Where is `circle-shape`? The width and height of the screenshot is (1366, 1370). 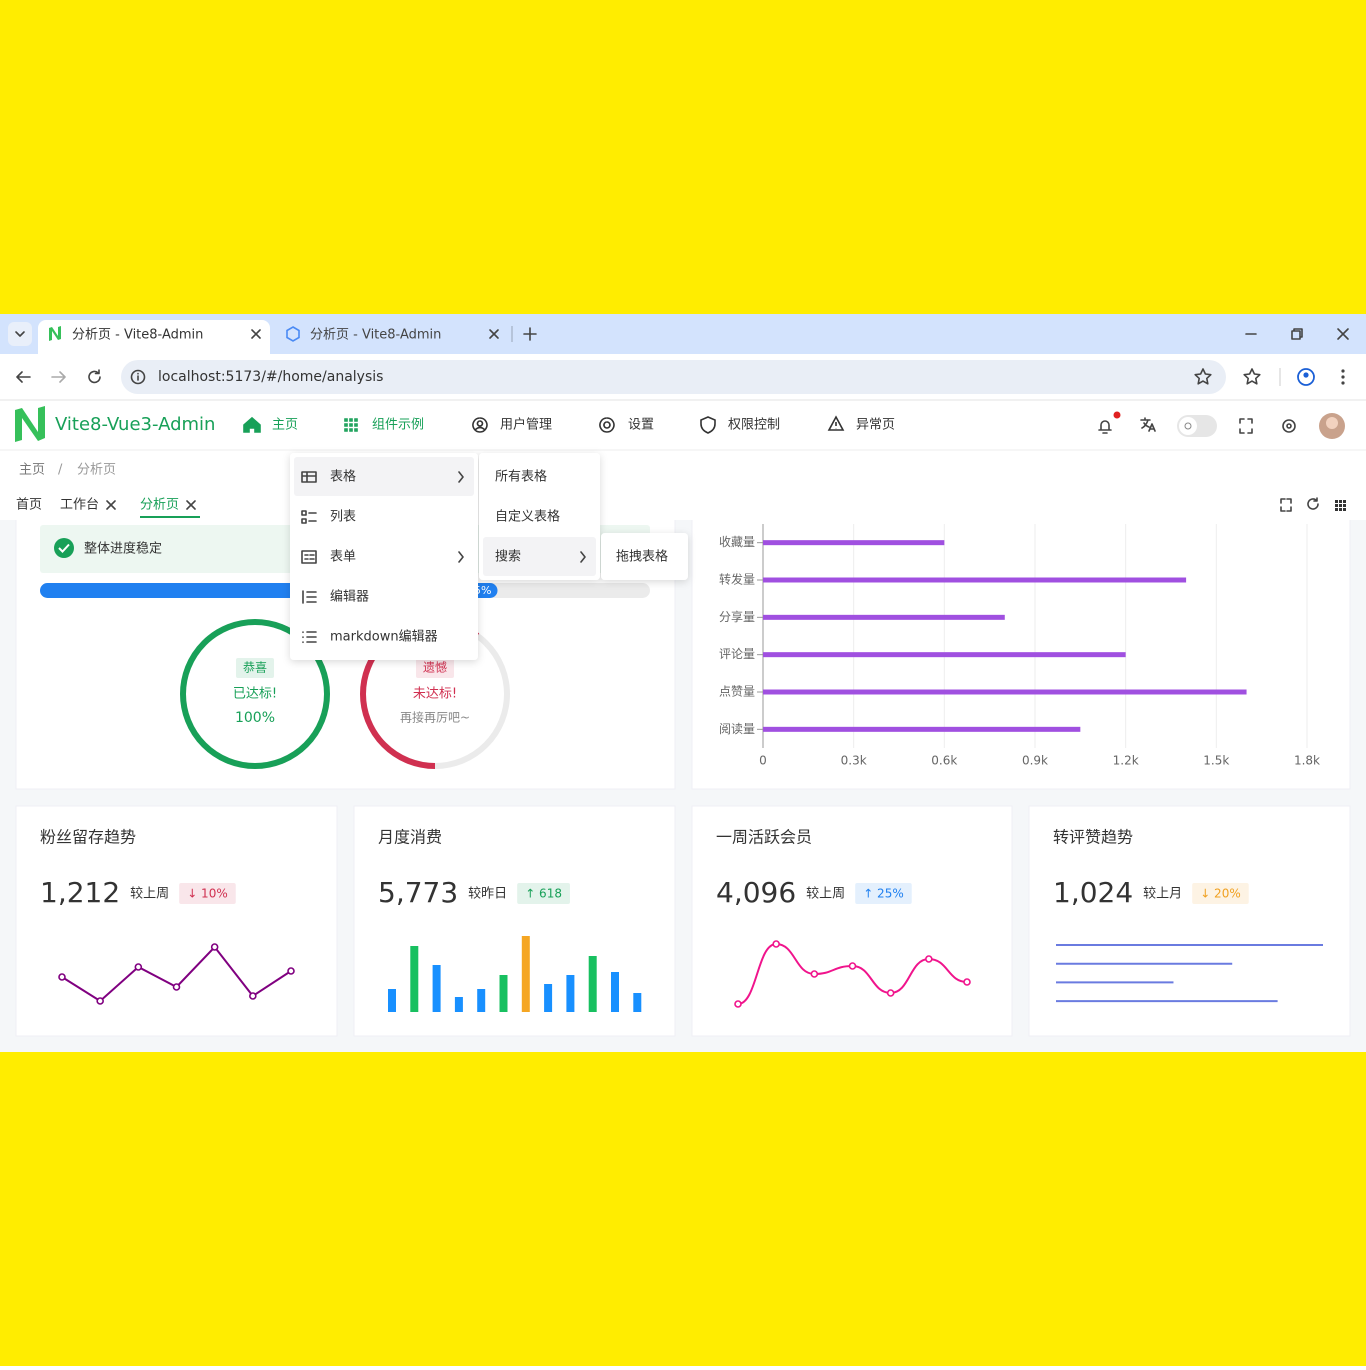
circle-shape is located at coordinates (1343, 377).